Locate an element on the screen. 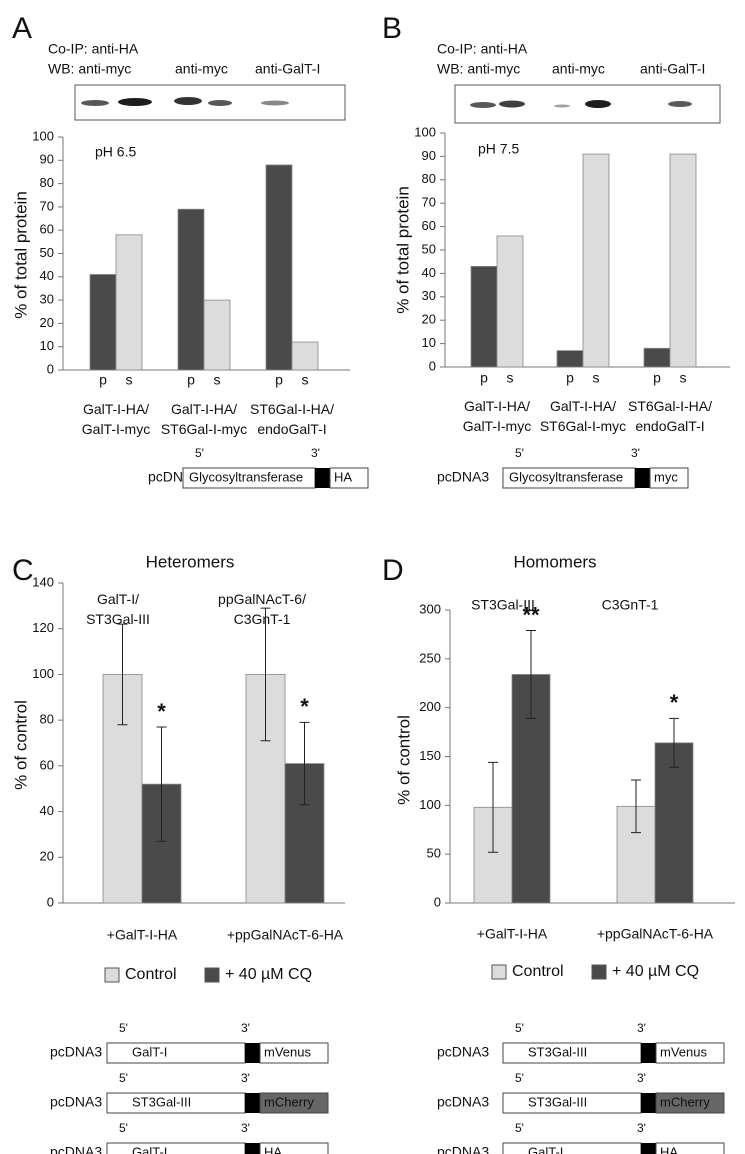 Image resolution: width=745 pixels, height=1154 pixels. y-tick-label: 300 is located at coordinates (430, 608).